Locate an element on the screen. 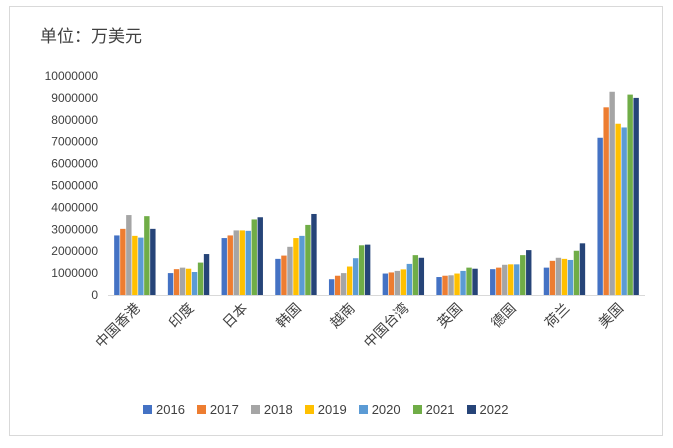  legend-item: 2018 is located at coordinates (271, 409).